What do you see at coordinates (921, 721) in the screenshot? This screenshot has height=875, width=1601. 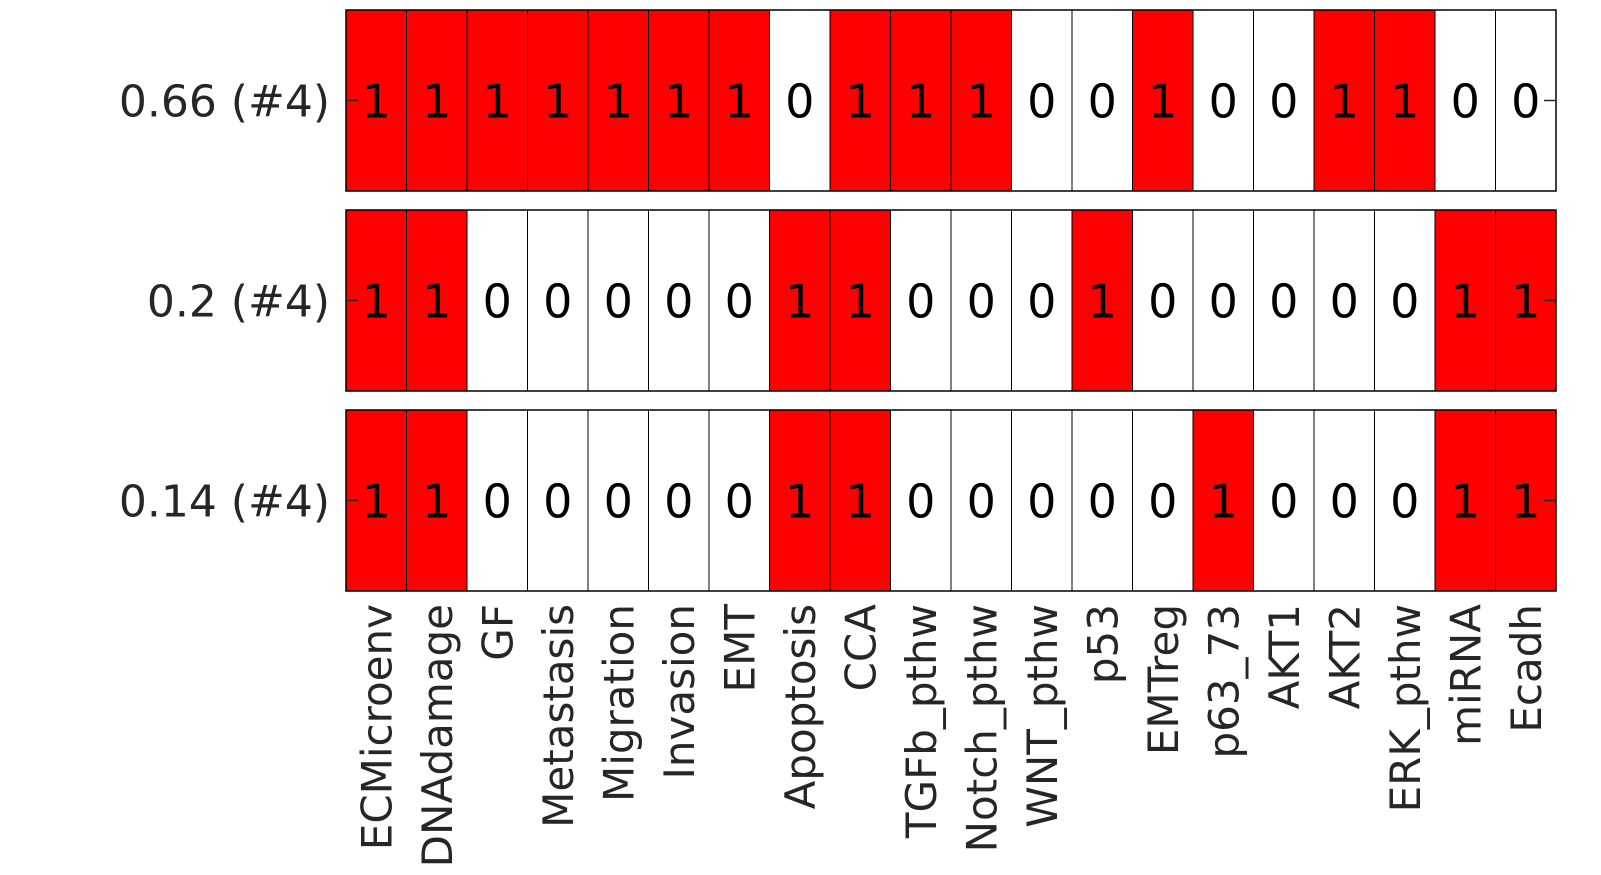 I see `column-label: TGFb_pthw` at bounding box center [921, 721].